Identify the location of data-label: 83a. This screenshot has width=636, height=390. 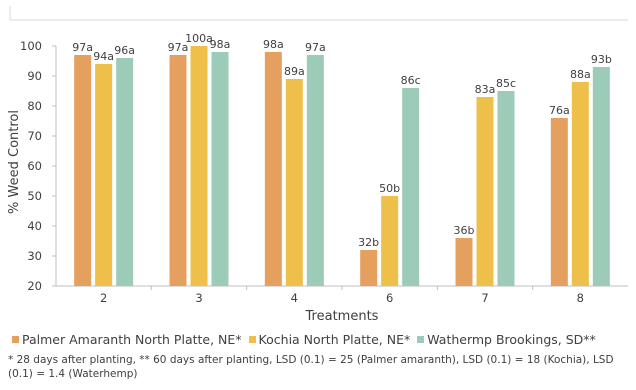
(485, 89).